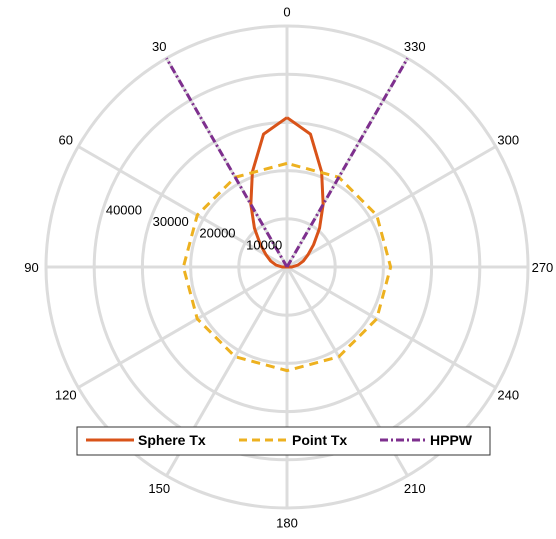 The height and width of the screenshot is (539, 556). What do you see at coordinates (508, 395) in the screenshot?
I see `angle-tick-label-240: 240` at bounding box center [508, 395].